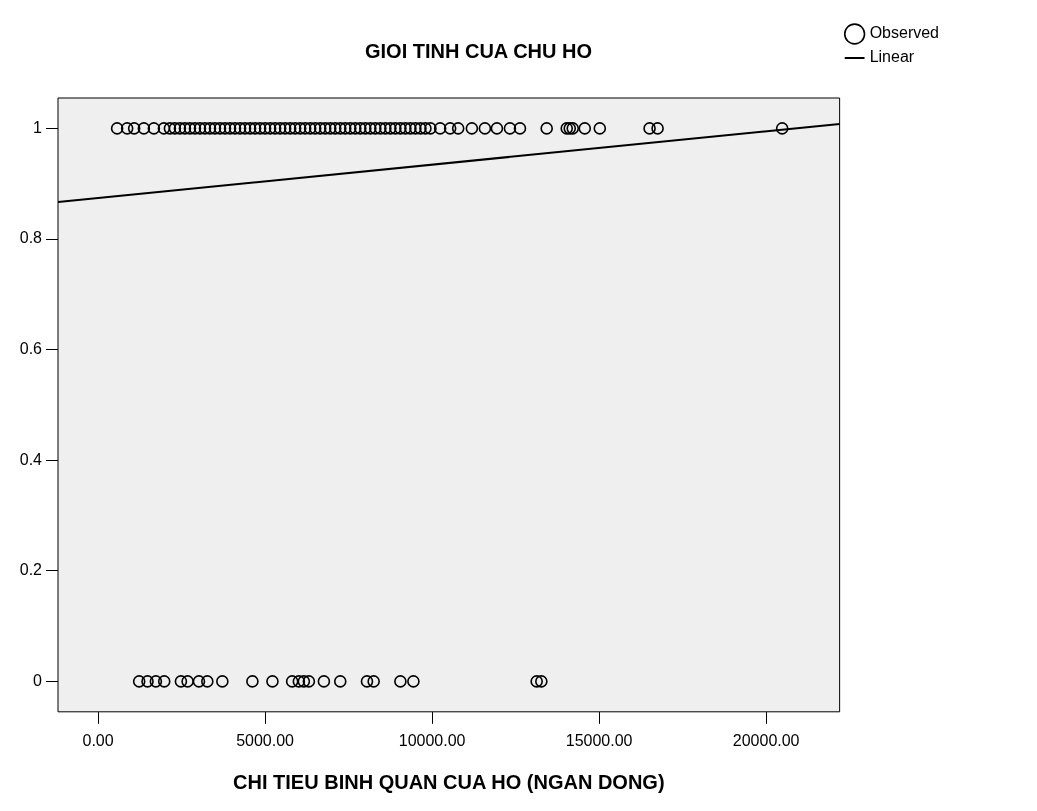 The width and height of the screenshot is (1037, 811). What do you see at coordinates (31, 238) in the screenshot?
I see `y-tick-label: 0.8` at bounding box center [31, 238].